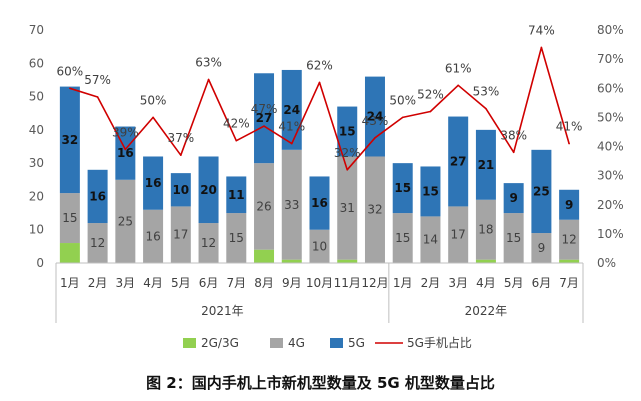 This screenshot has width=641, height=401. Describe the element at coordinates (209, 283) in the screenshot. I see `x-tick-label-6: 6月` at that location.